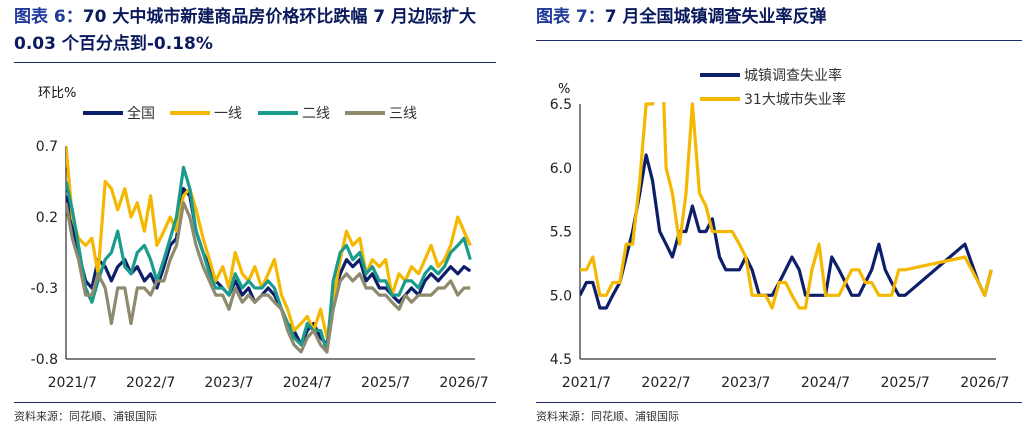 This screenshot has height=427, width=1032. I want to click on y-tick-label: -0.8, so click(44, 360).